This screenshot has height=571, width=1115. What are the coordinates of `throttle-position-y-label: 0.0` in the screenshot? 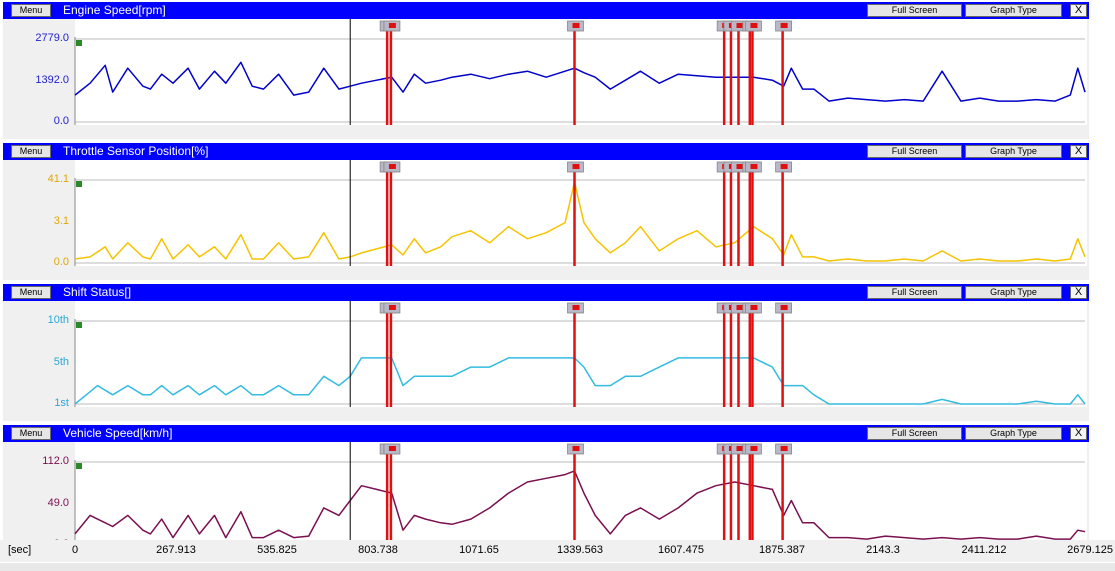 It's located at (61, 262).